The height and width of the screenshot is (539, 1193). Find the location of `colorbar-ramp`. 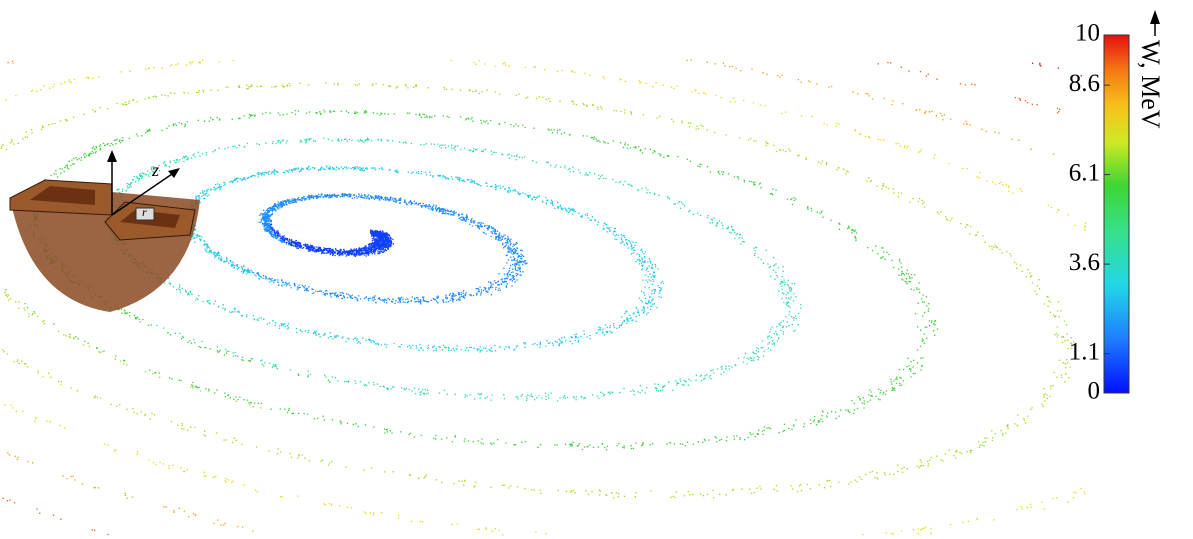

colorbar-ramp is located at coordinates (1116, 214).